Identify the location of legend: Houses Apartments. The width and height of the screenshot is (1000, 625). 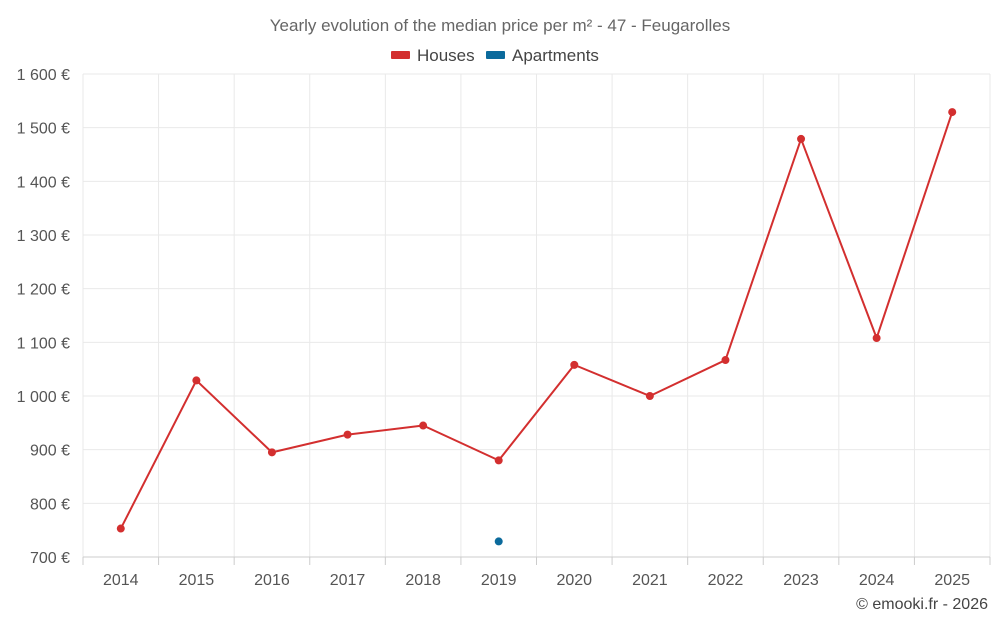
(495, 55).